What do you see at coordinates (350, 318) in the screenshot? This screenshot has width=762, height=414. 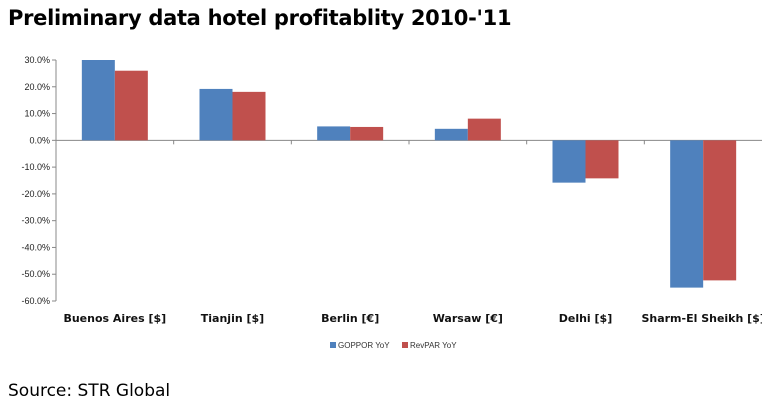 I see `x-category-label: Berlin [€]` at bounding box center [350, 318].